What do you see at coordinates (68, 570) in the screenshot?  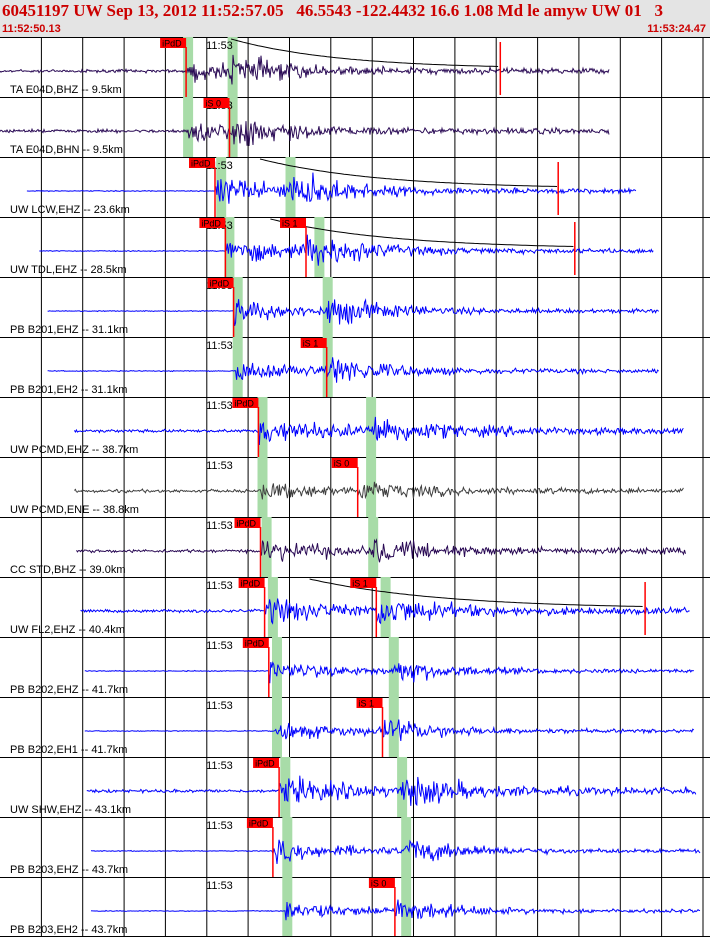 I see `station-label: CC STD,BHZ -- 39.0km` at bounding box center [68, 570].